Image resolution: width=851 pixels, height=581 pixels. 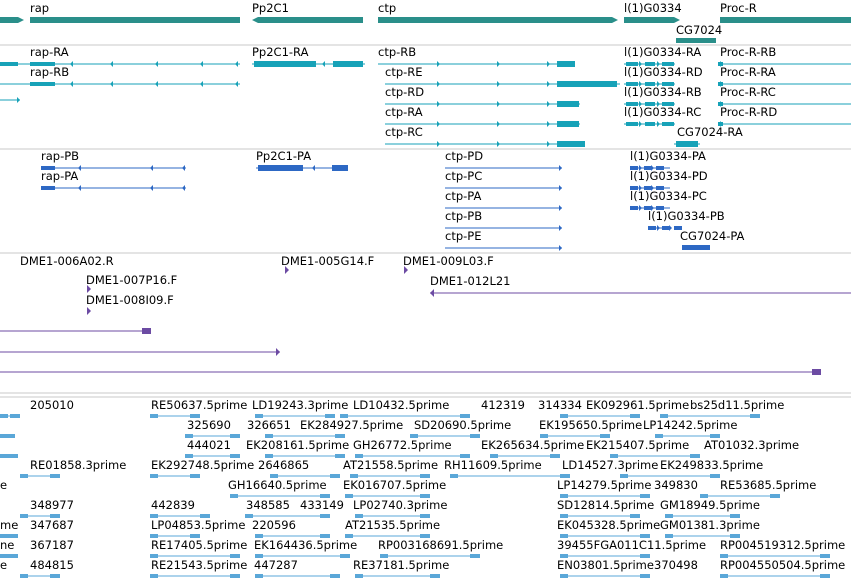 I want to click on protein-label-ctp: ctp-PE, so click(x=463, y=236).